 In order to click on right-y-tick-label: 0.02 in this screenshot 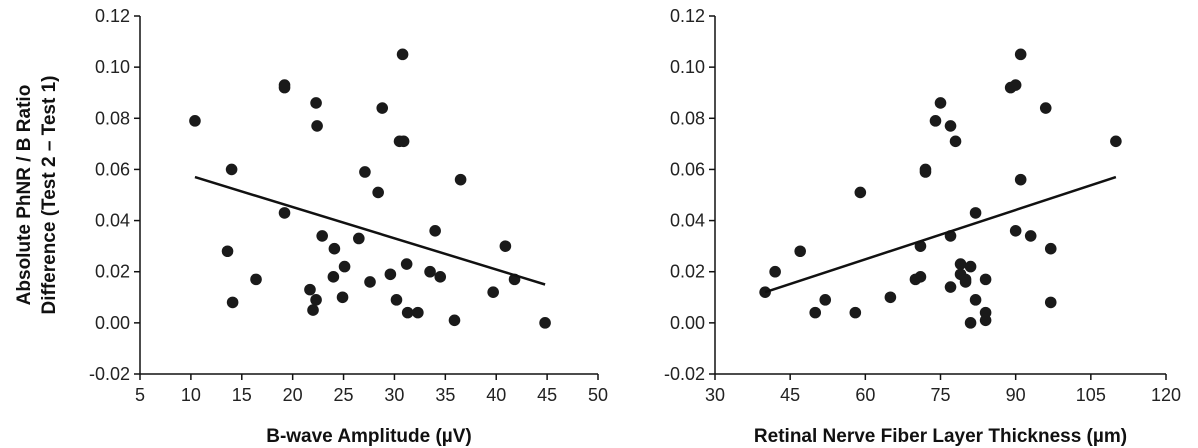, I will do `click(687, 272)`.